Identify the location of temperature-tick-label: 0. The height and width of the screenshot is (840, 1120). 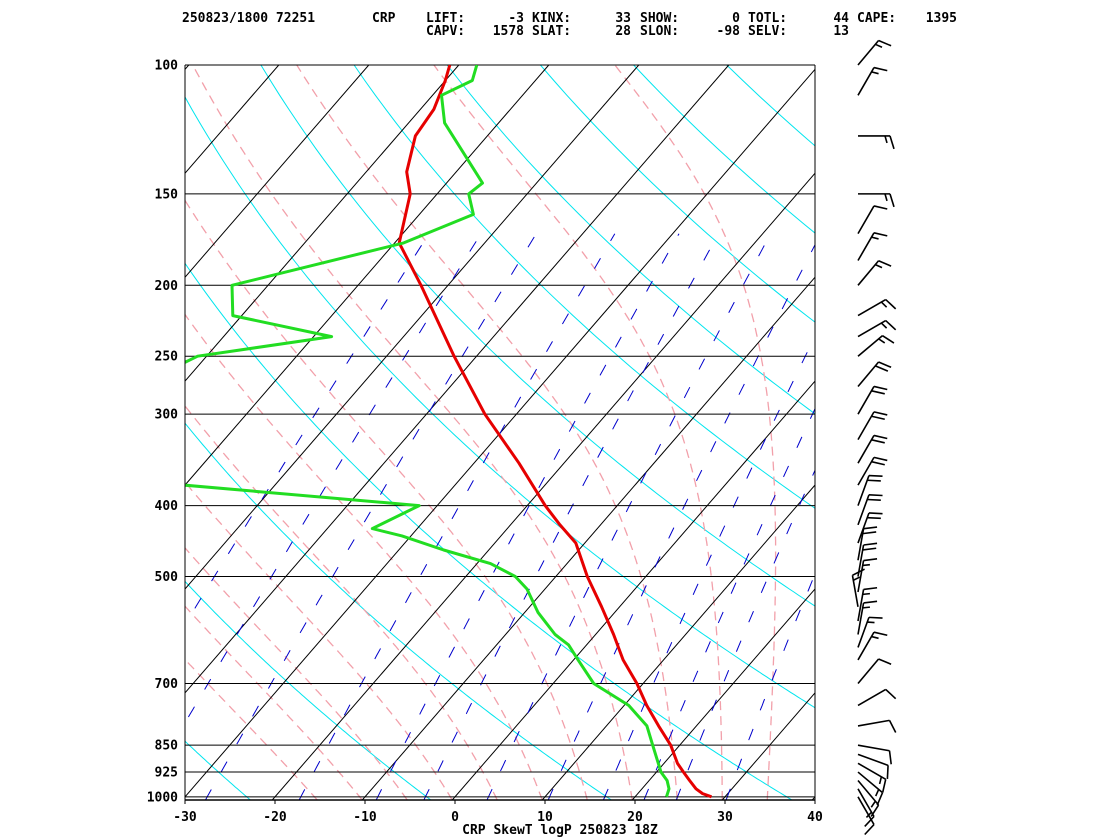
(455, 817).